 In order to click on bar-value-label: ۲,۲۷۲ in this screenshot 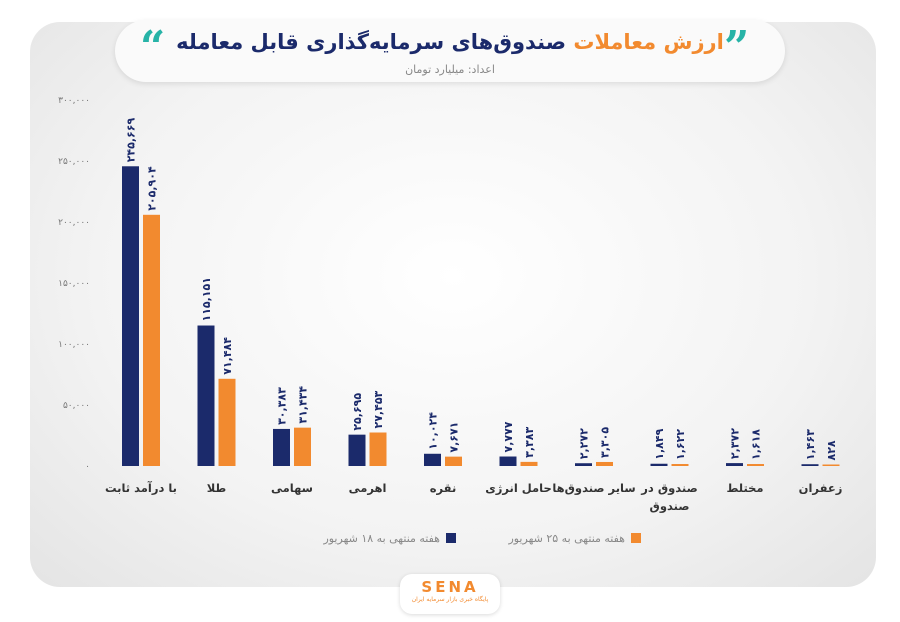, I will do `click(584, 443)`.